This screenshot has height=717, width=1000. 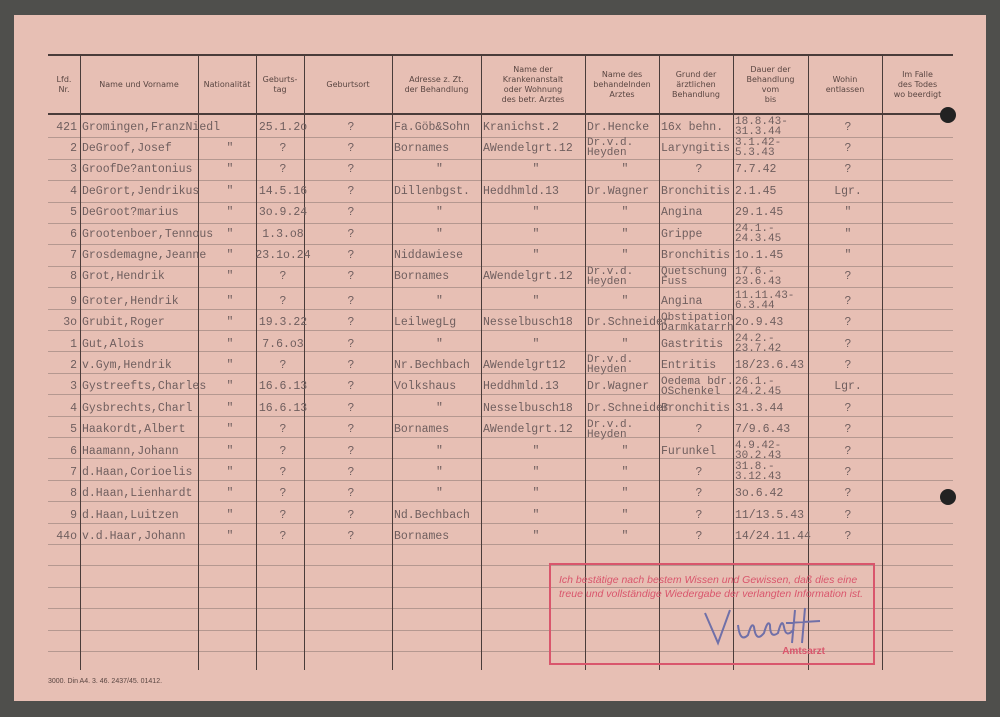 I want to click on top-rule, so click(x=500, y=55).